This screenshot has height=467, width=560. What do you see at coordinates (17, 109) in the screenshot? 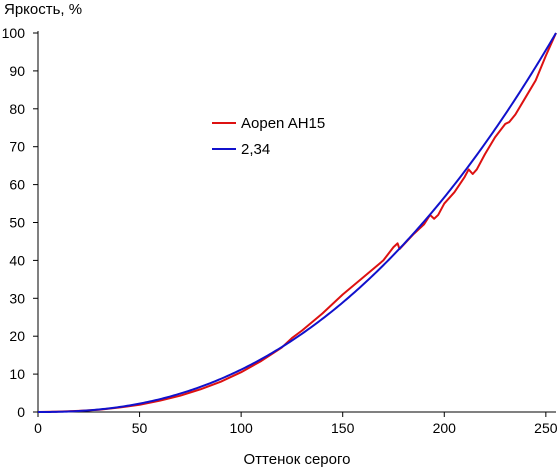
I see `y-tick-label: 80` at bounding box center [17, 109].